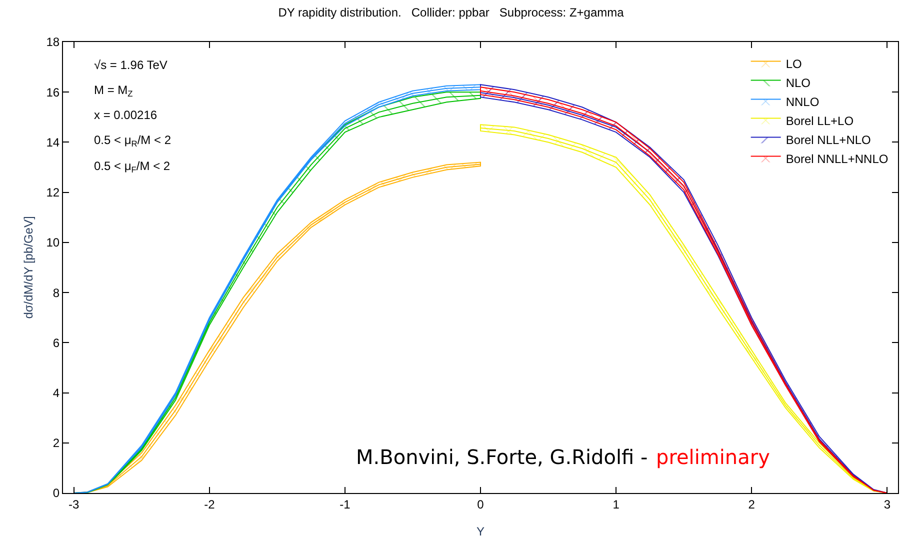  I want to click on y-tick-label: 18, so click(53, 42).